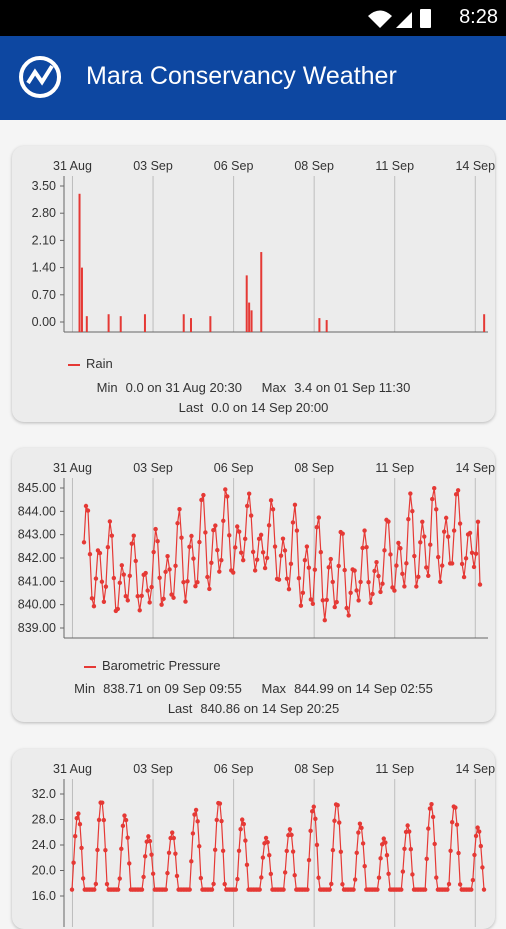 This screenshot has width=506, height=929. I want to click on last-value: 0.0 on 14 Sep 20:00, so click(270, 407).